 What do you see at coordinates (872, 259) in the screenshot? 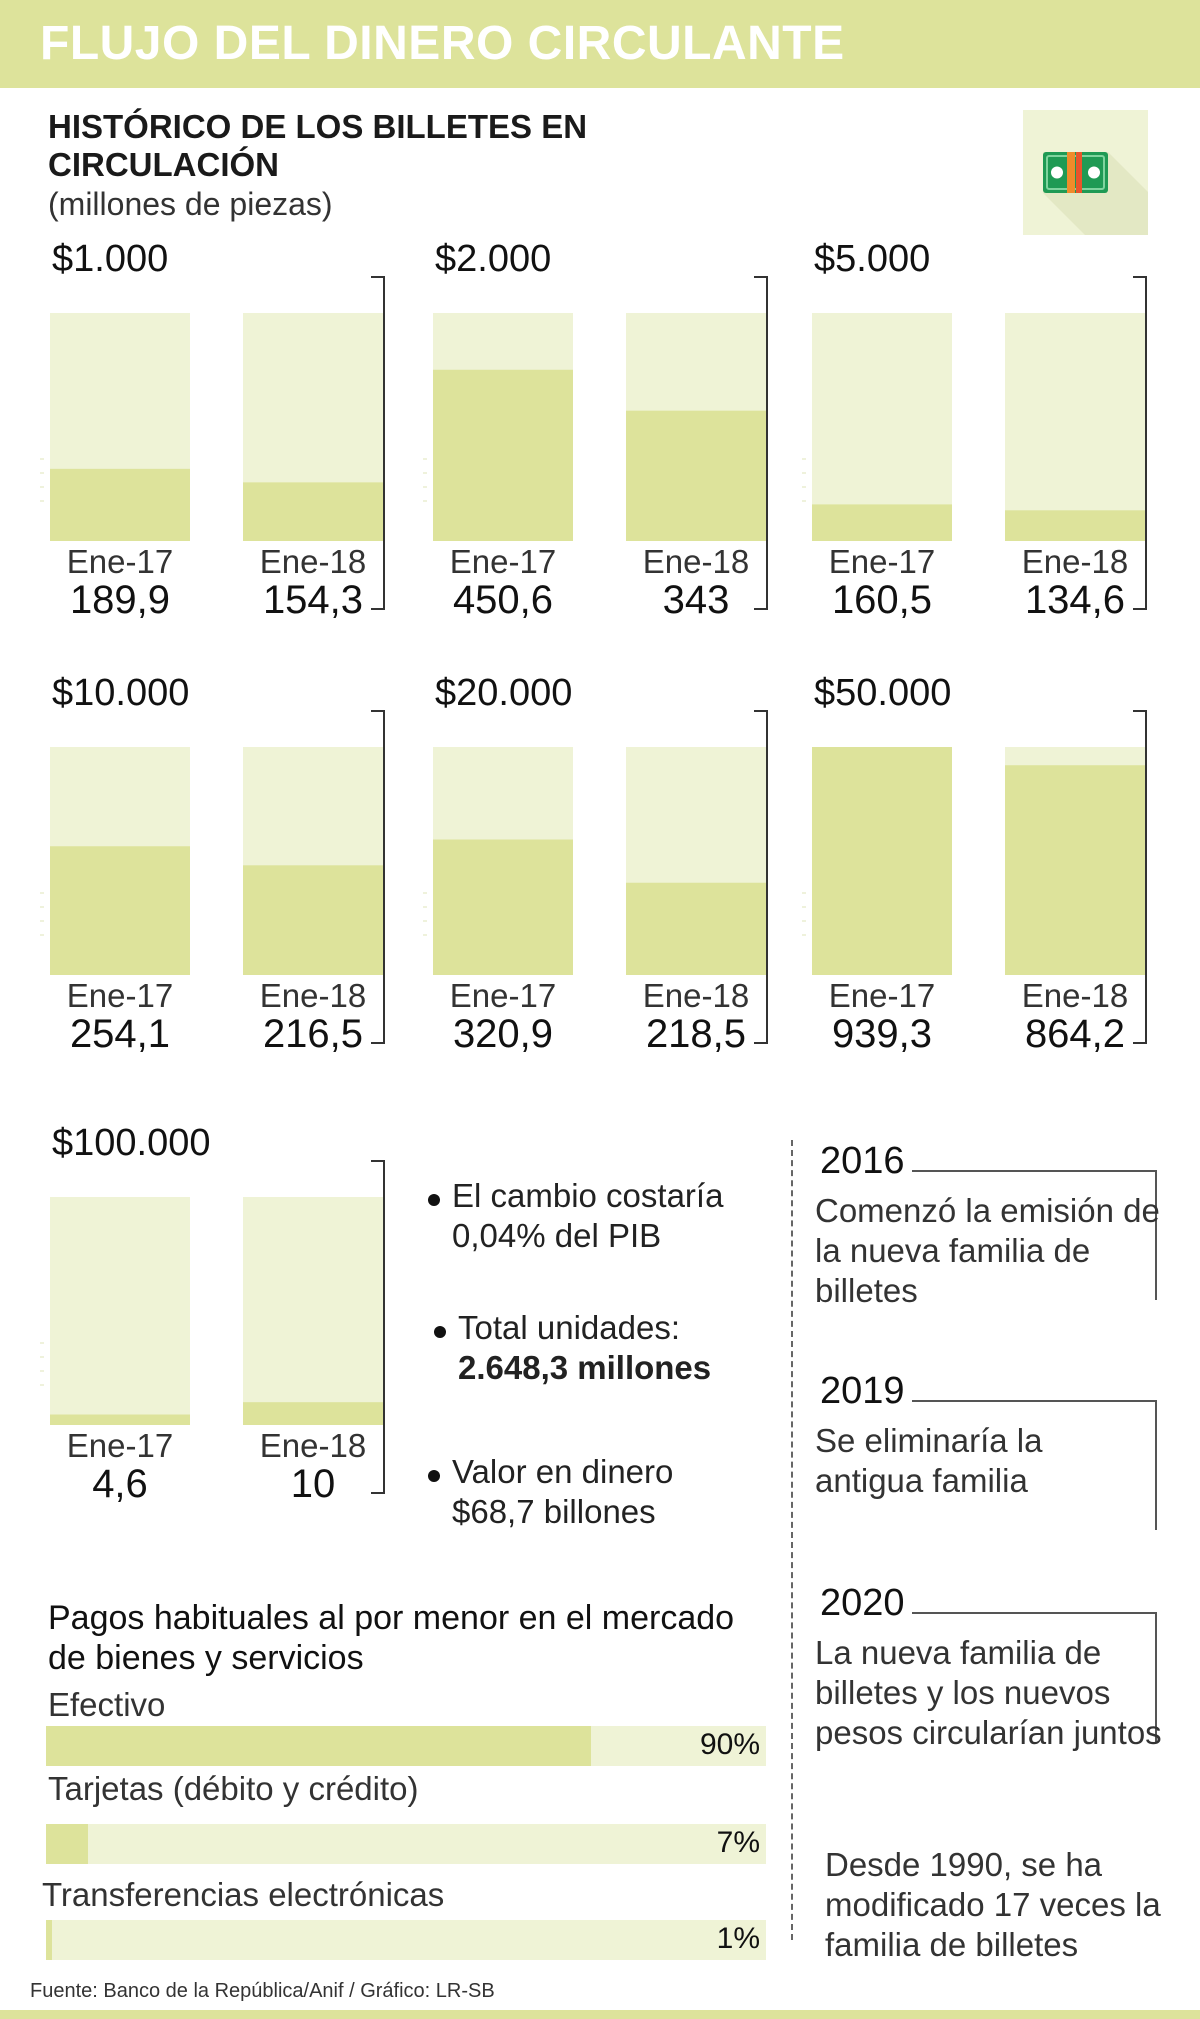
I see `chart-title: $5.000` at bounding box center [872, 259].